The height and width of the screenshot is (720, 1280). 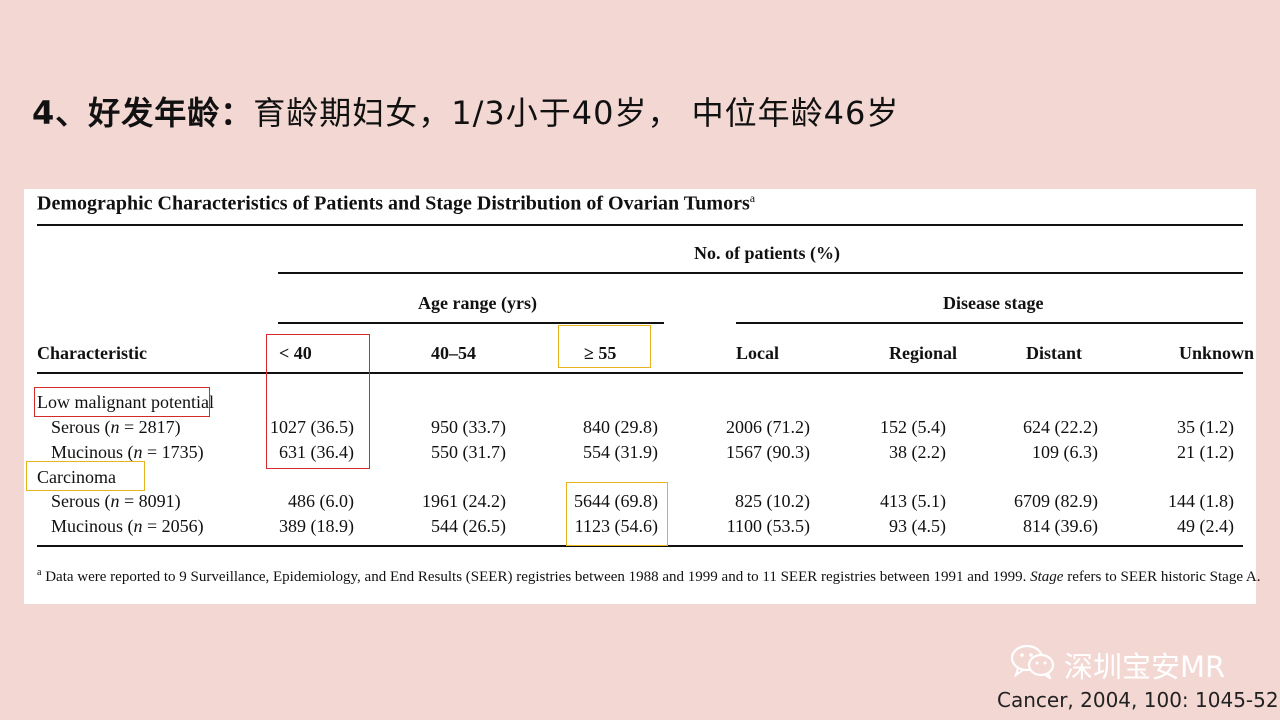 I want to click on cell: 814 (39.6), so click(x=1060, y=526).